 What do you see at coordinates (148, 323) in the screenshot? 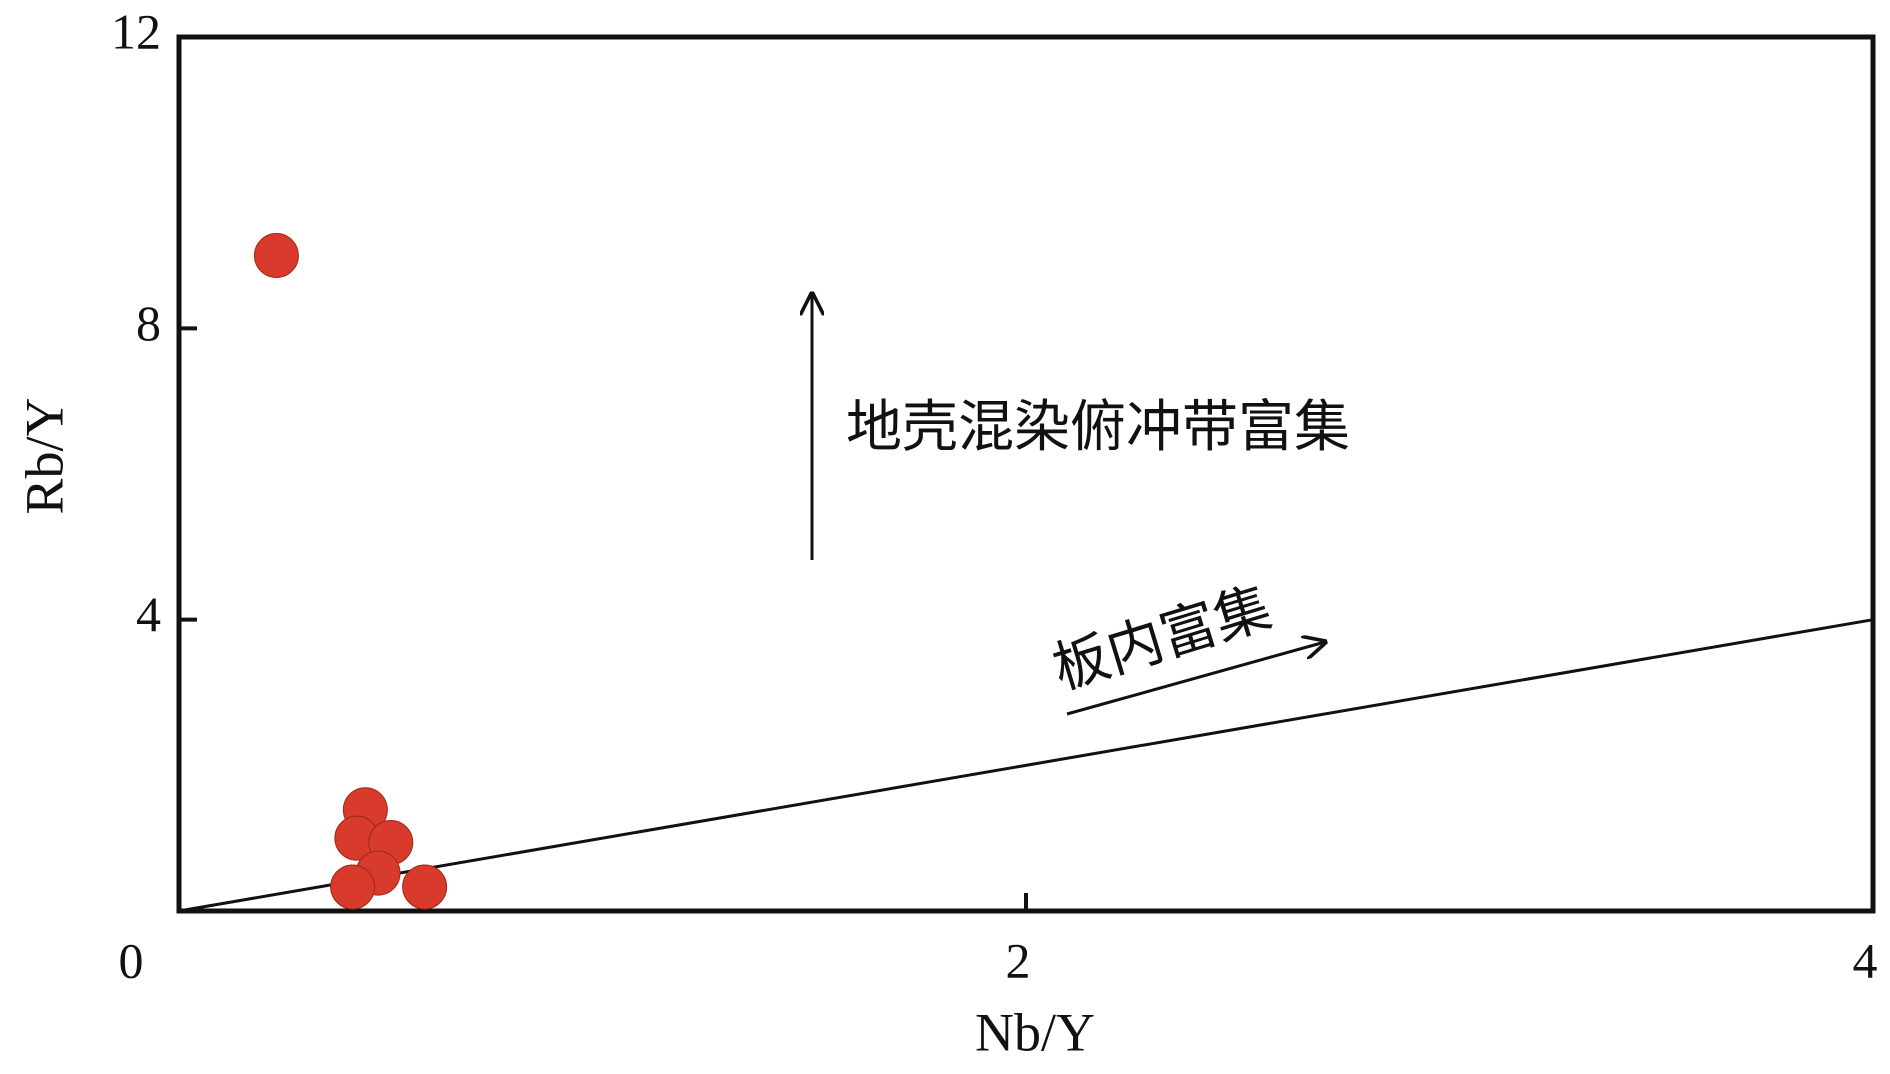
I see `y-tick-label: 8` at bounding box center [148, 323].